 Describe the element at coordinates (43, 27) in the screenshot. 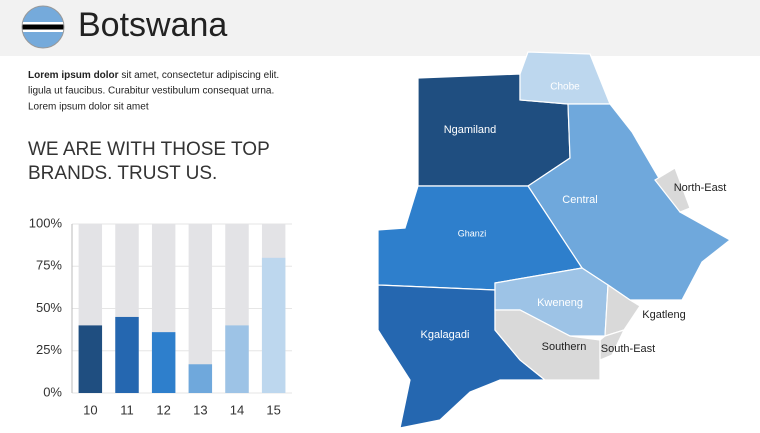

I see `flag` at that location.